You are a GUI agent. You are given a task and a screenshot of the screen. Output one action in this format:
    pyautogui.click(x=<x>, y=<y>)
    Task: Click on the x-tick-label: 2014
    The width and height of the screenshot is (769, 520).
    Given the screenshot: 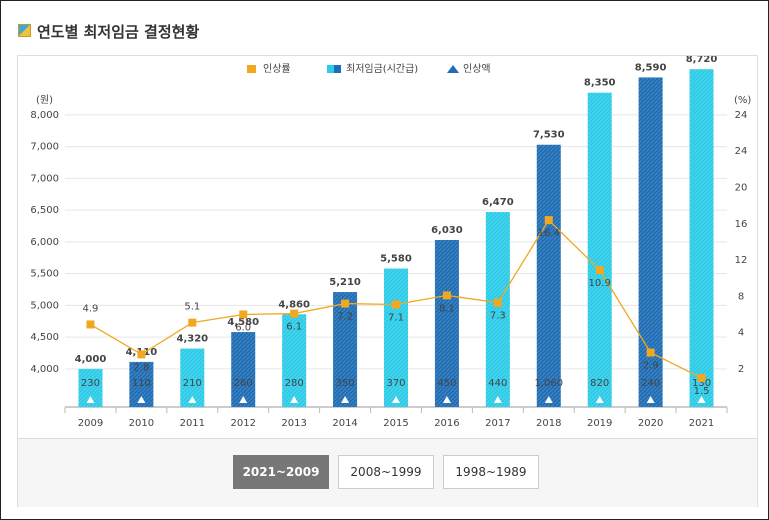 What is the action you would take?
    pyautogui.click(x=344, y=423)
    